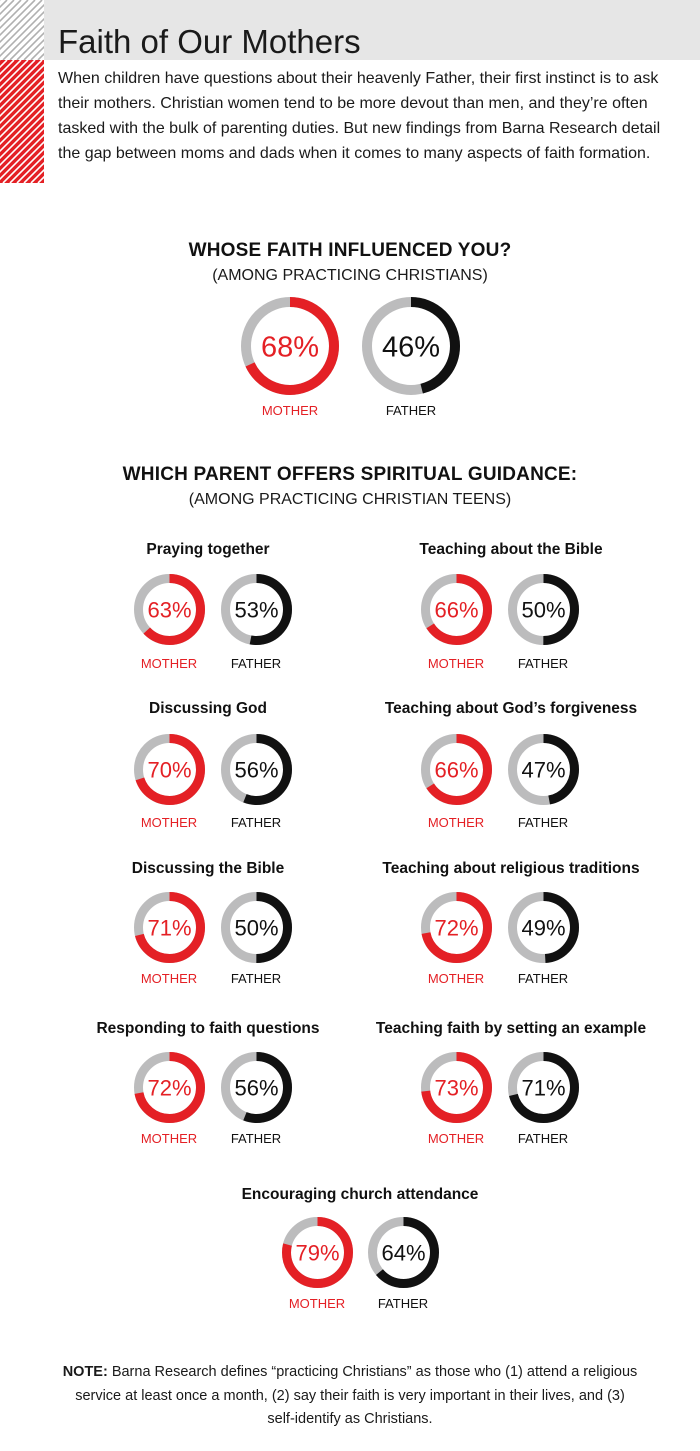  I want to click on father-value-label: 71%, so click(543, 1087).